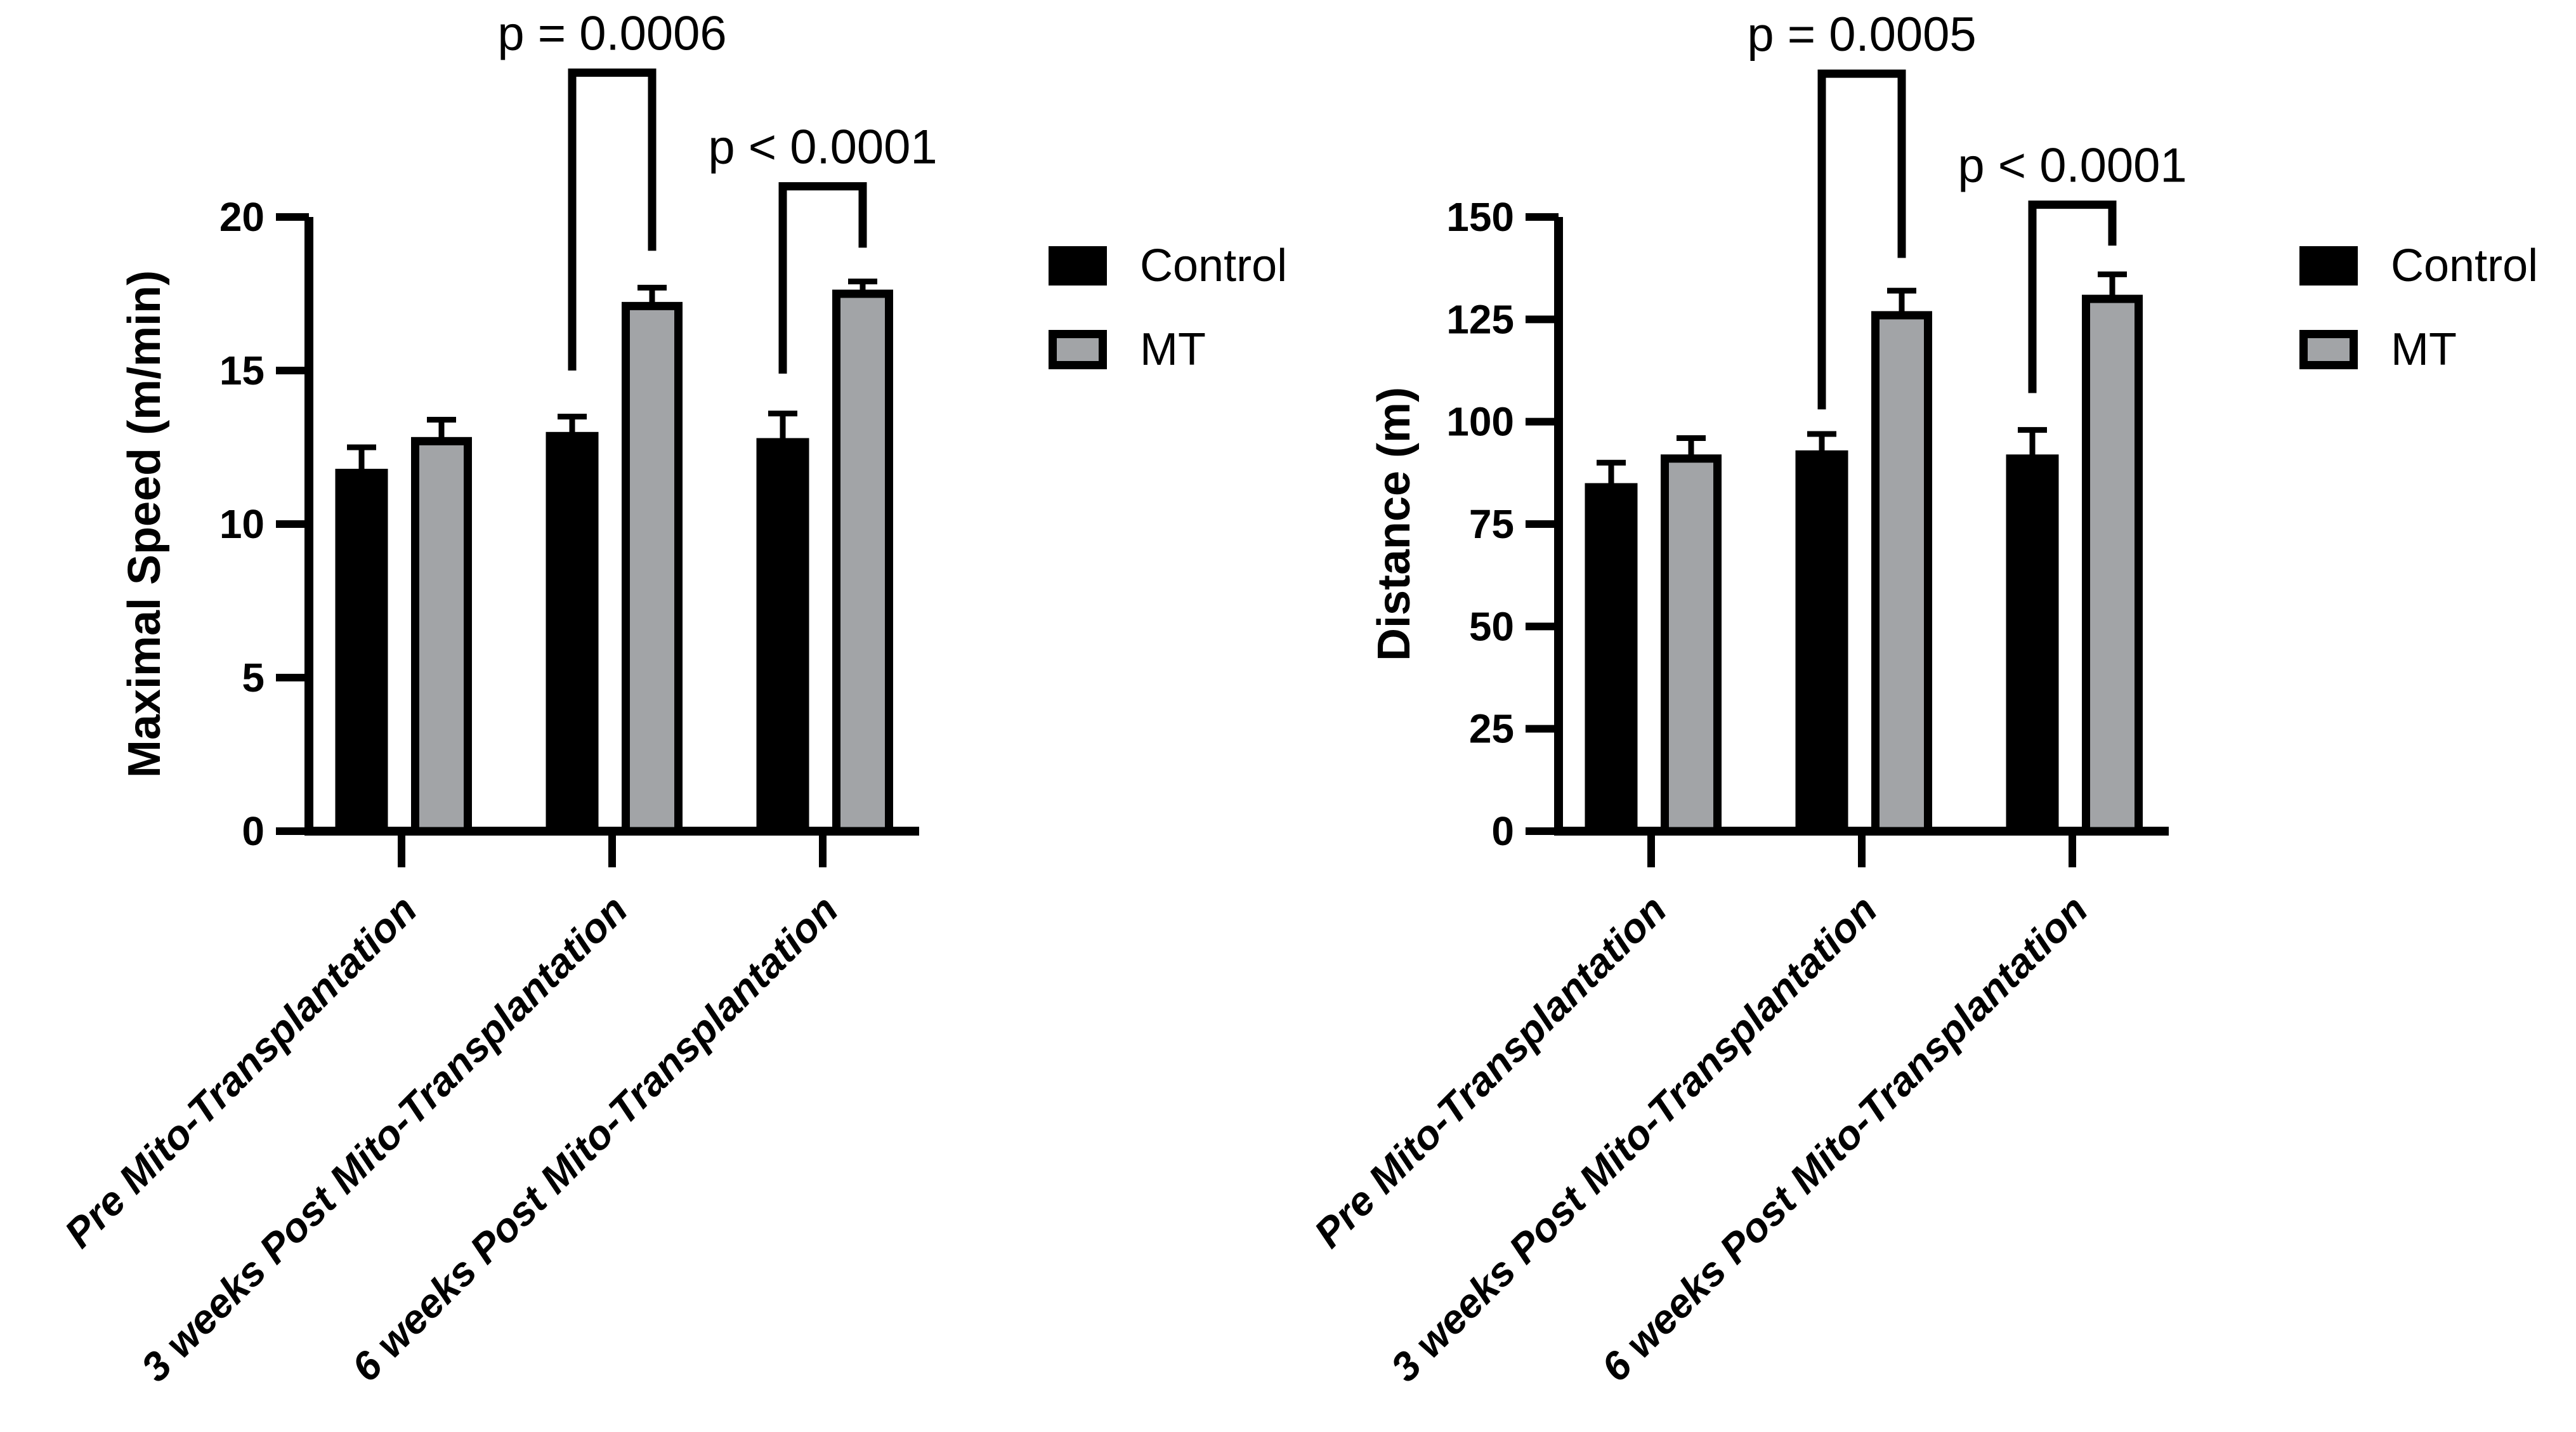  I want to click on y-axis-title: Maximal Speed (m/min), so click(144, 524).